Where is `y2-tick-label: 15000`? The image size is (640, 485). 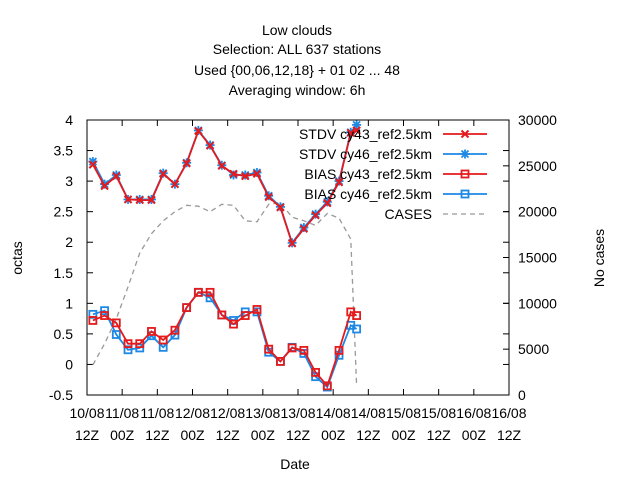
y2-tick-label: 15000 is located at coordinates (537, 258).